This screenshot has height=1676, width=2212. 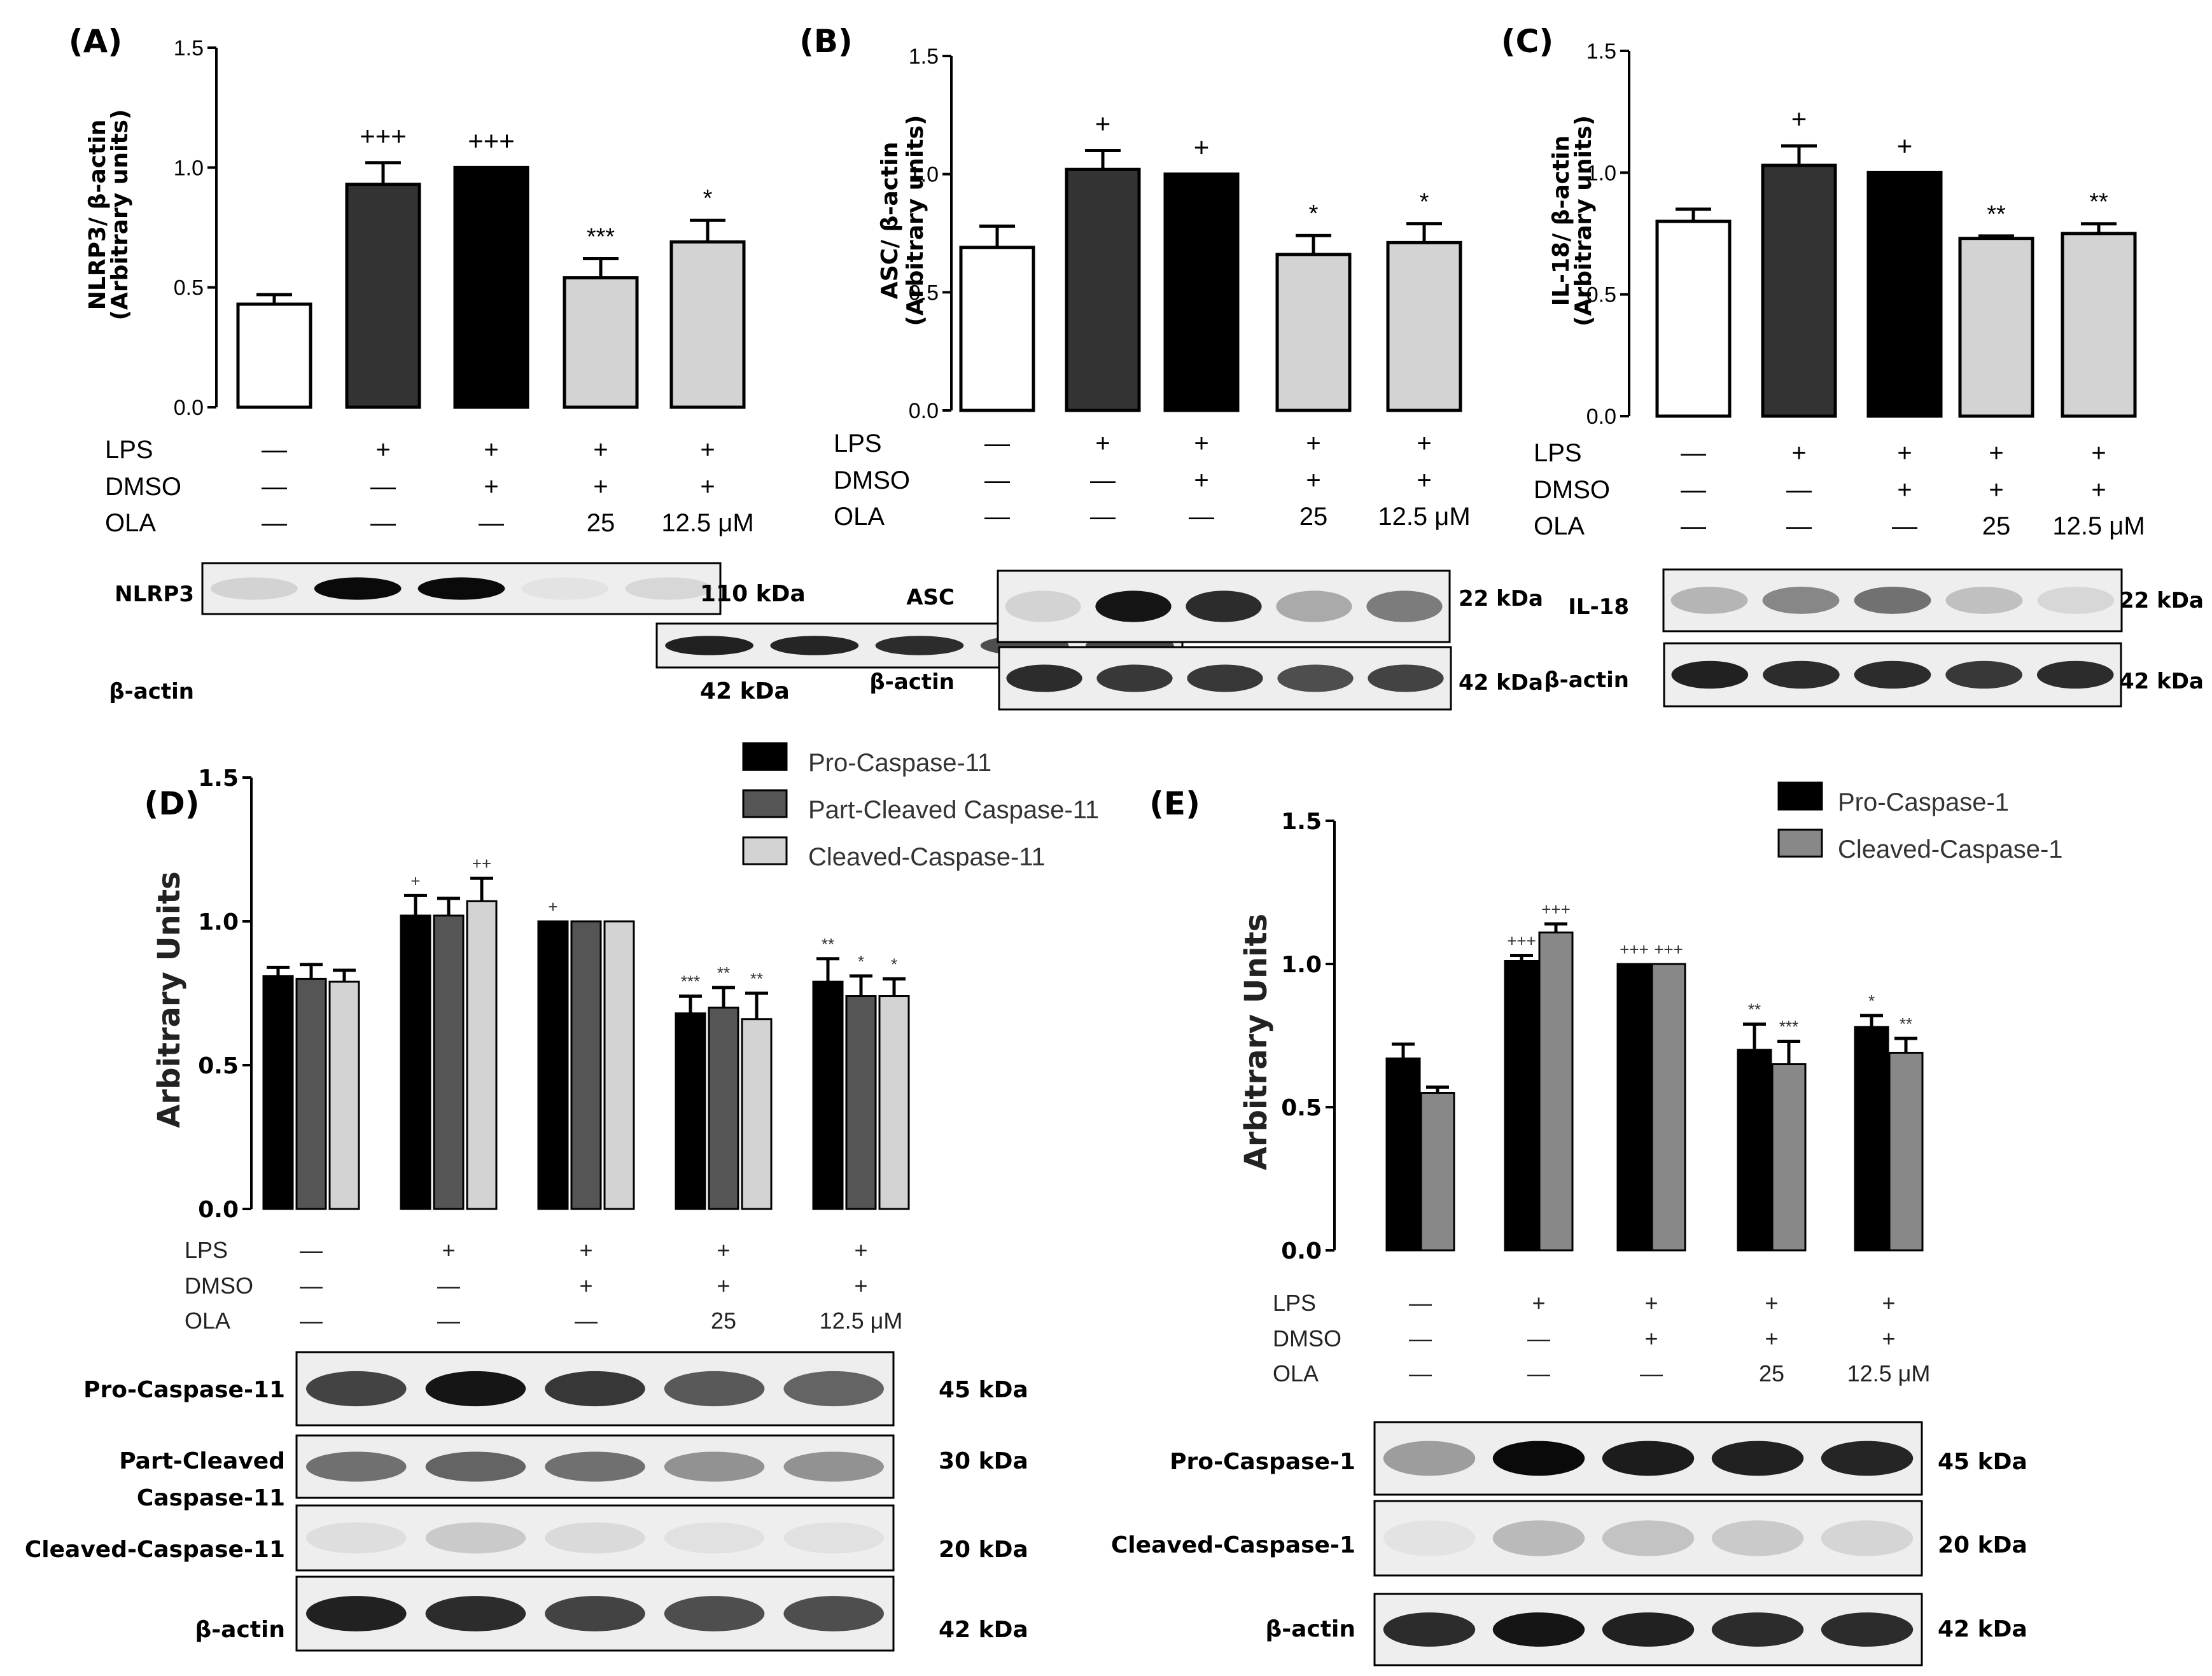 I want to click on legend-label: Cleaved-Caspase-11, so click(x=927, y=857).